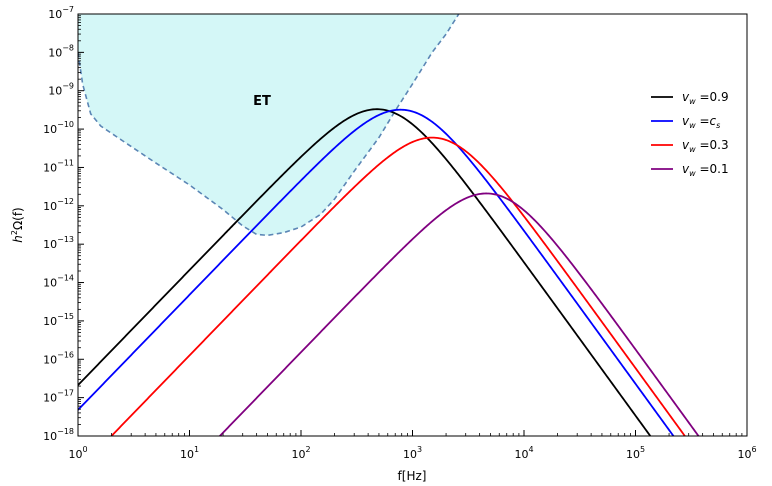 Image resolution: width=772 pixels, height=486 pixels. Describe the element at coordinates (705, 146) in the screenshot. I see `legend-label-3: vw =0.3` at that location.